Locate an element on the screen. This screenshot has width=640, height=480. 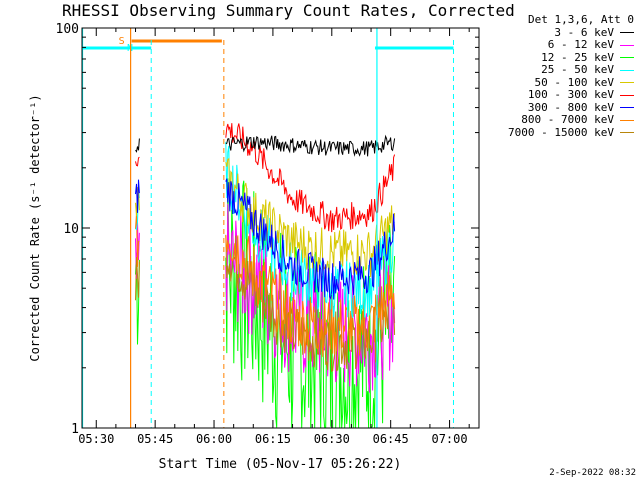
y-tick-label: 1 is located at coordinates (75, 429).